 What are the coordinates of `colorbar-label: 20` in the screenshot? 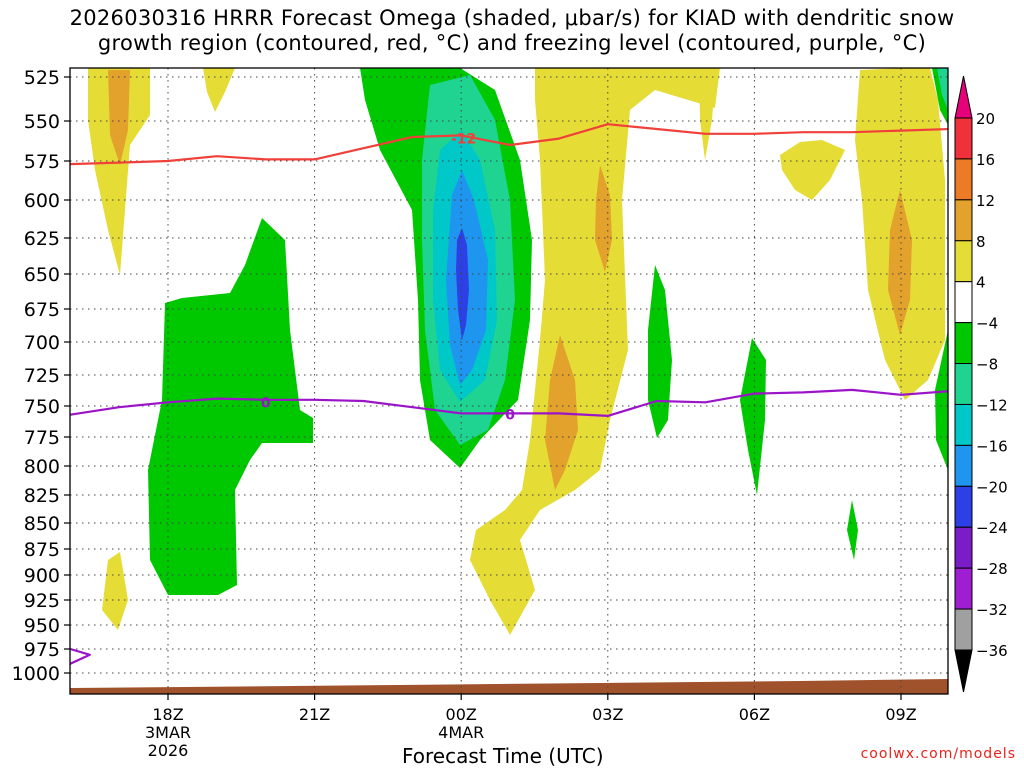 It's located at (985, 119).